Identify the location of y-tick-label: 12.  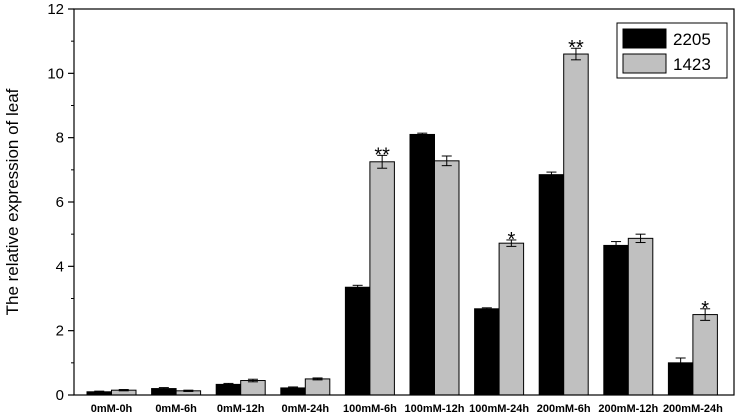
(55, 9).